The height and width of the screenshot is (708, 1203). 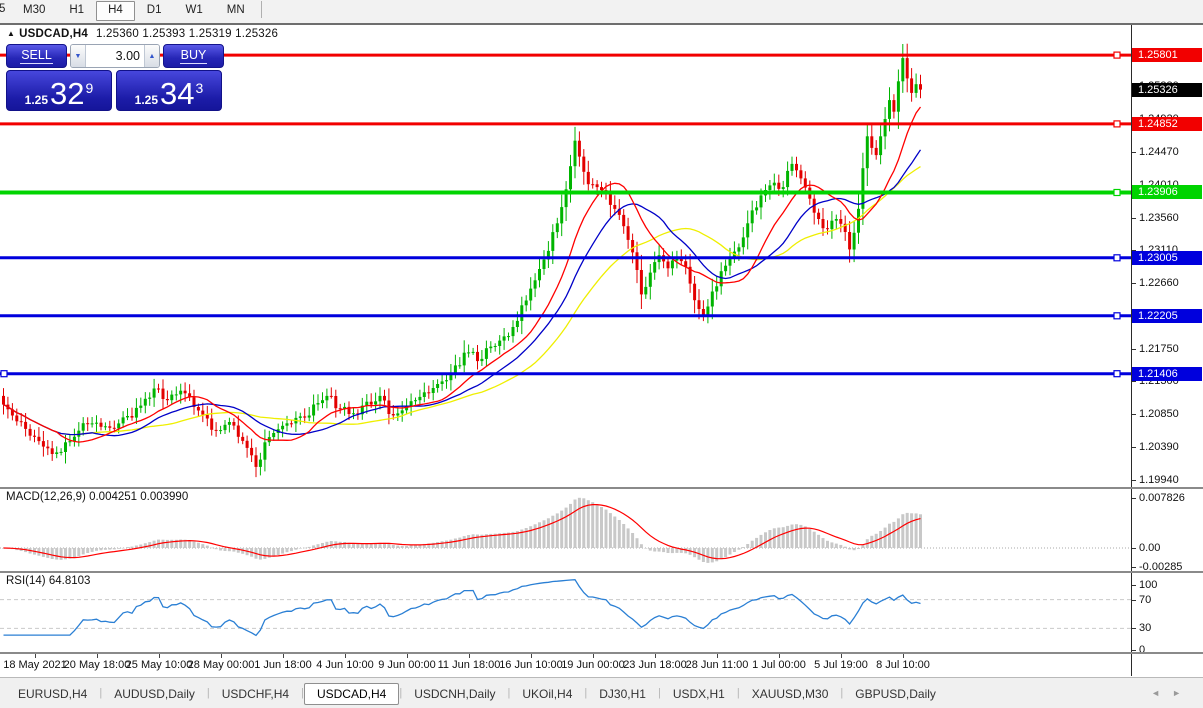 What do you see at coordinates (97, 497) in the screenshot?
I see `macd-label: MACD(12,26,9) 0.004251 0.003990` at bounding box center [97, 497].